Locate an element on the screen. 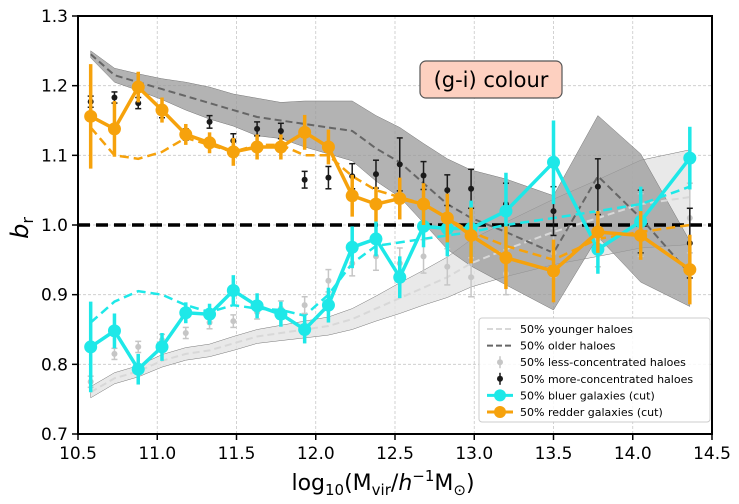  x-axis-label-close: ) is located at coordinates (470, 483).